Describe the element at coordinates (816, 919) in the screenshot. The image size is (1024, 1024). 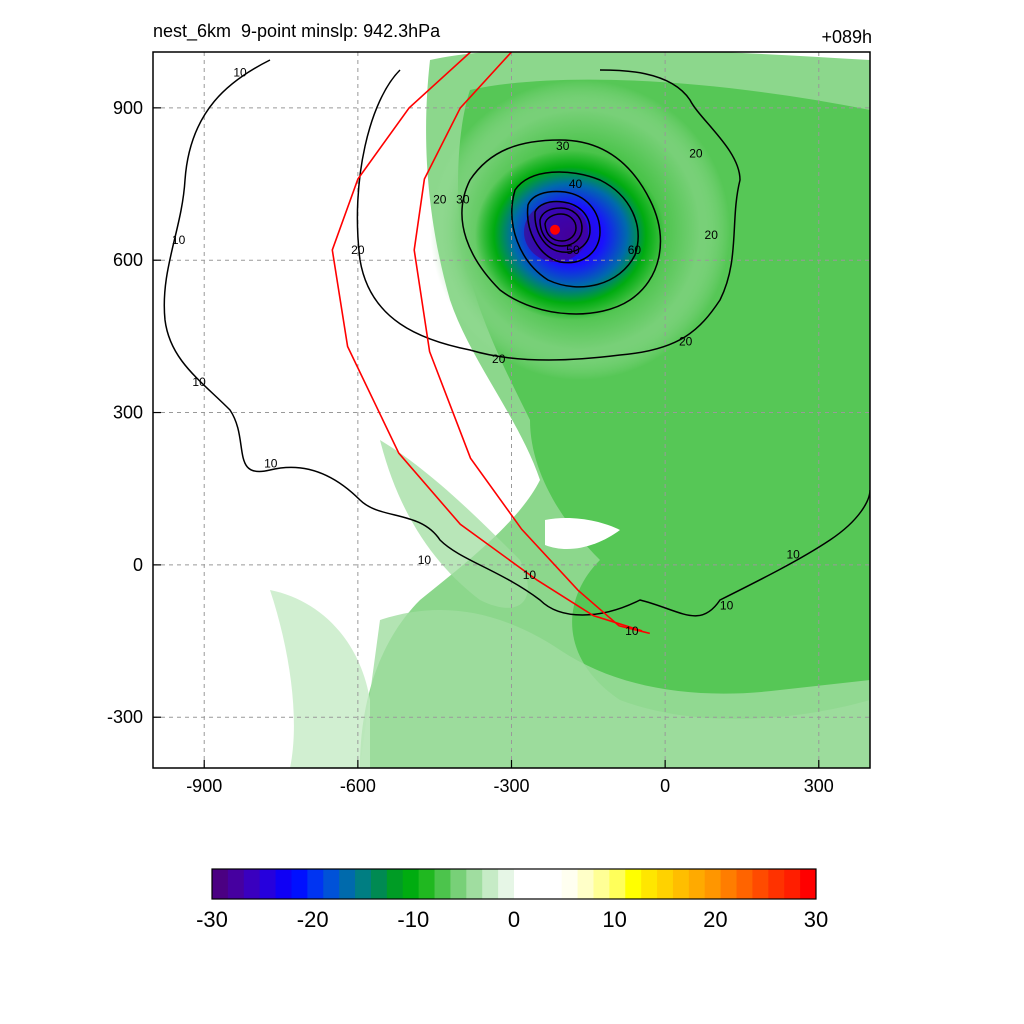
I see `colorbar-tick-label: 30` at that location.